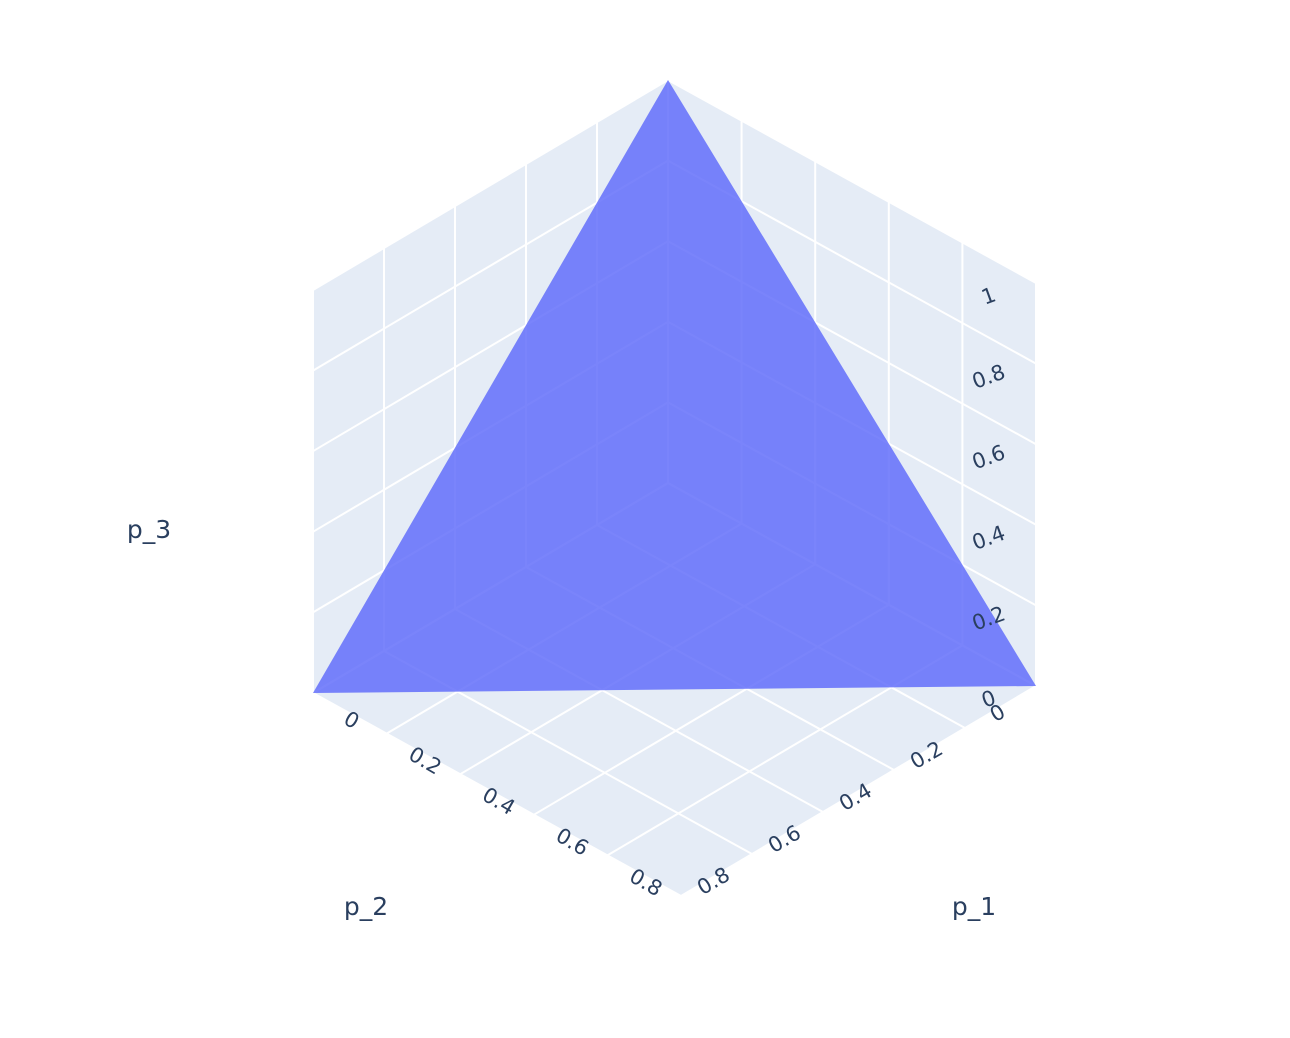 This screenshot has width=1290, height=1038. I want to click on z-axis-title: p_3, so click(149, 529).